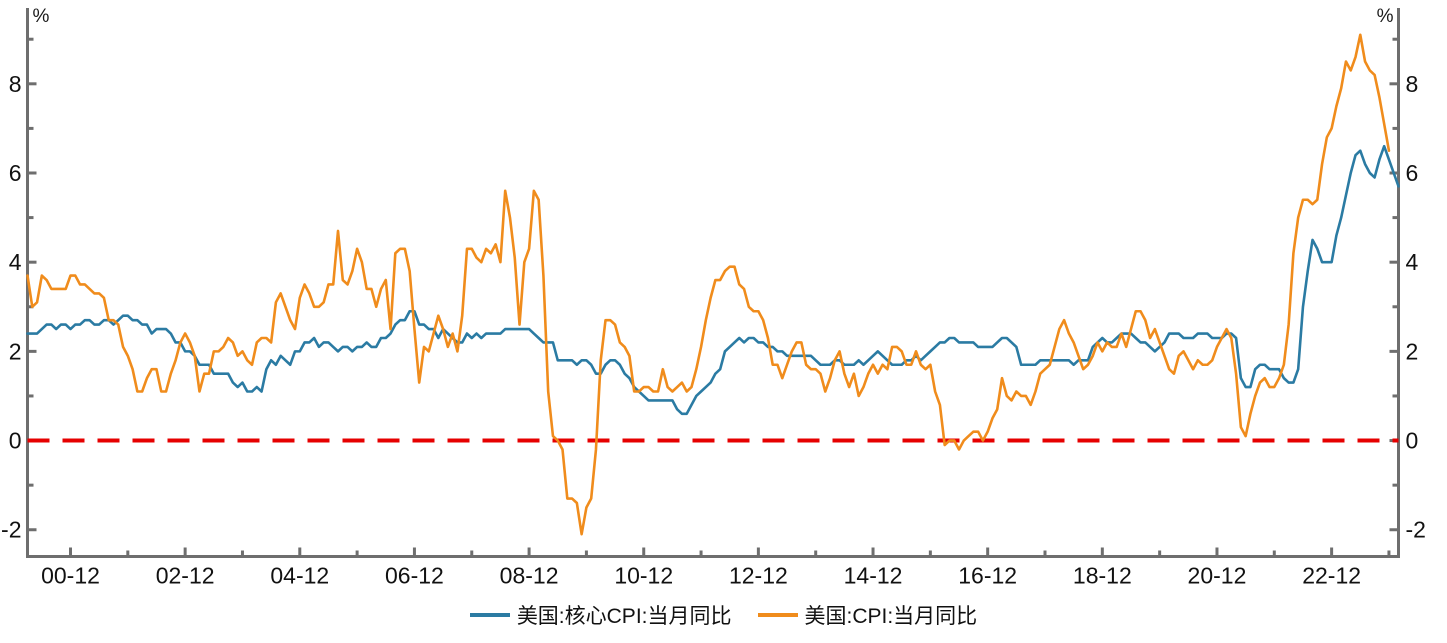 This screenshot has width=1447, height=643. I want to click on y-unit-left: %, so click(41, 16).